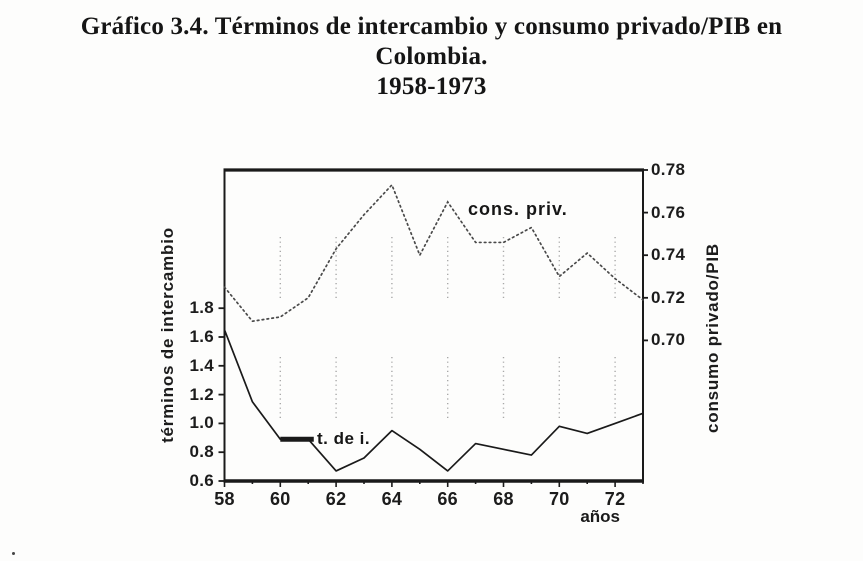 This screenshot has height=561, width=863. What do you see at coordinates (668, 255) in the screenshot?
I see `right-axis-tick-label: 0.74` at bounding box center [668, 255].